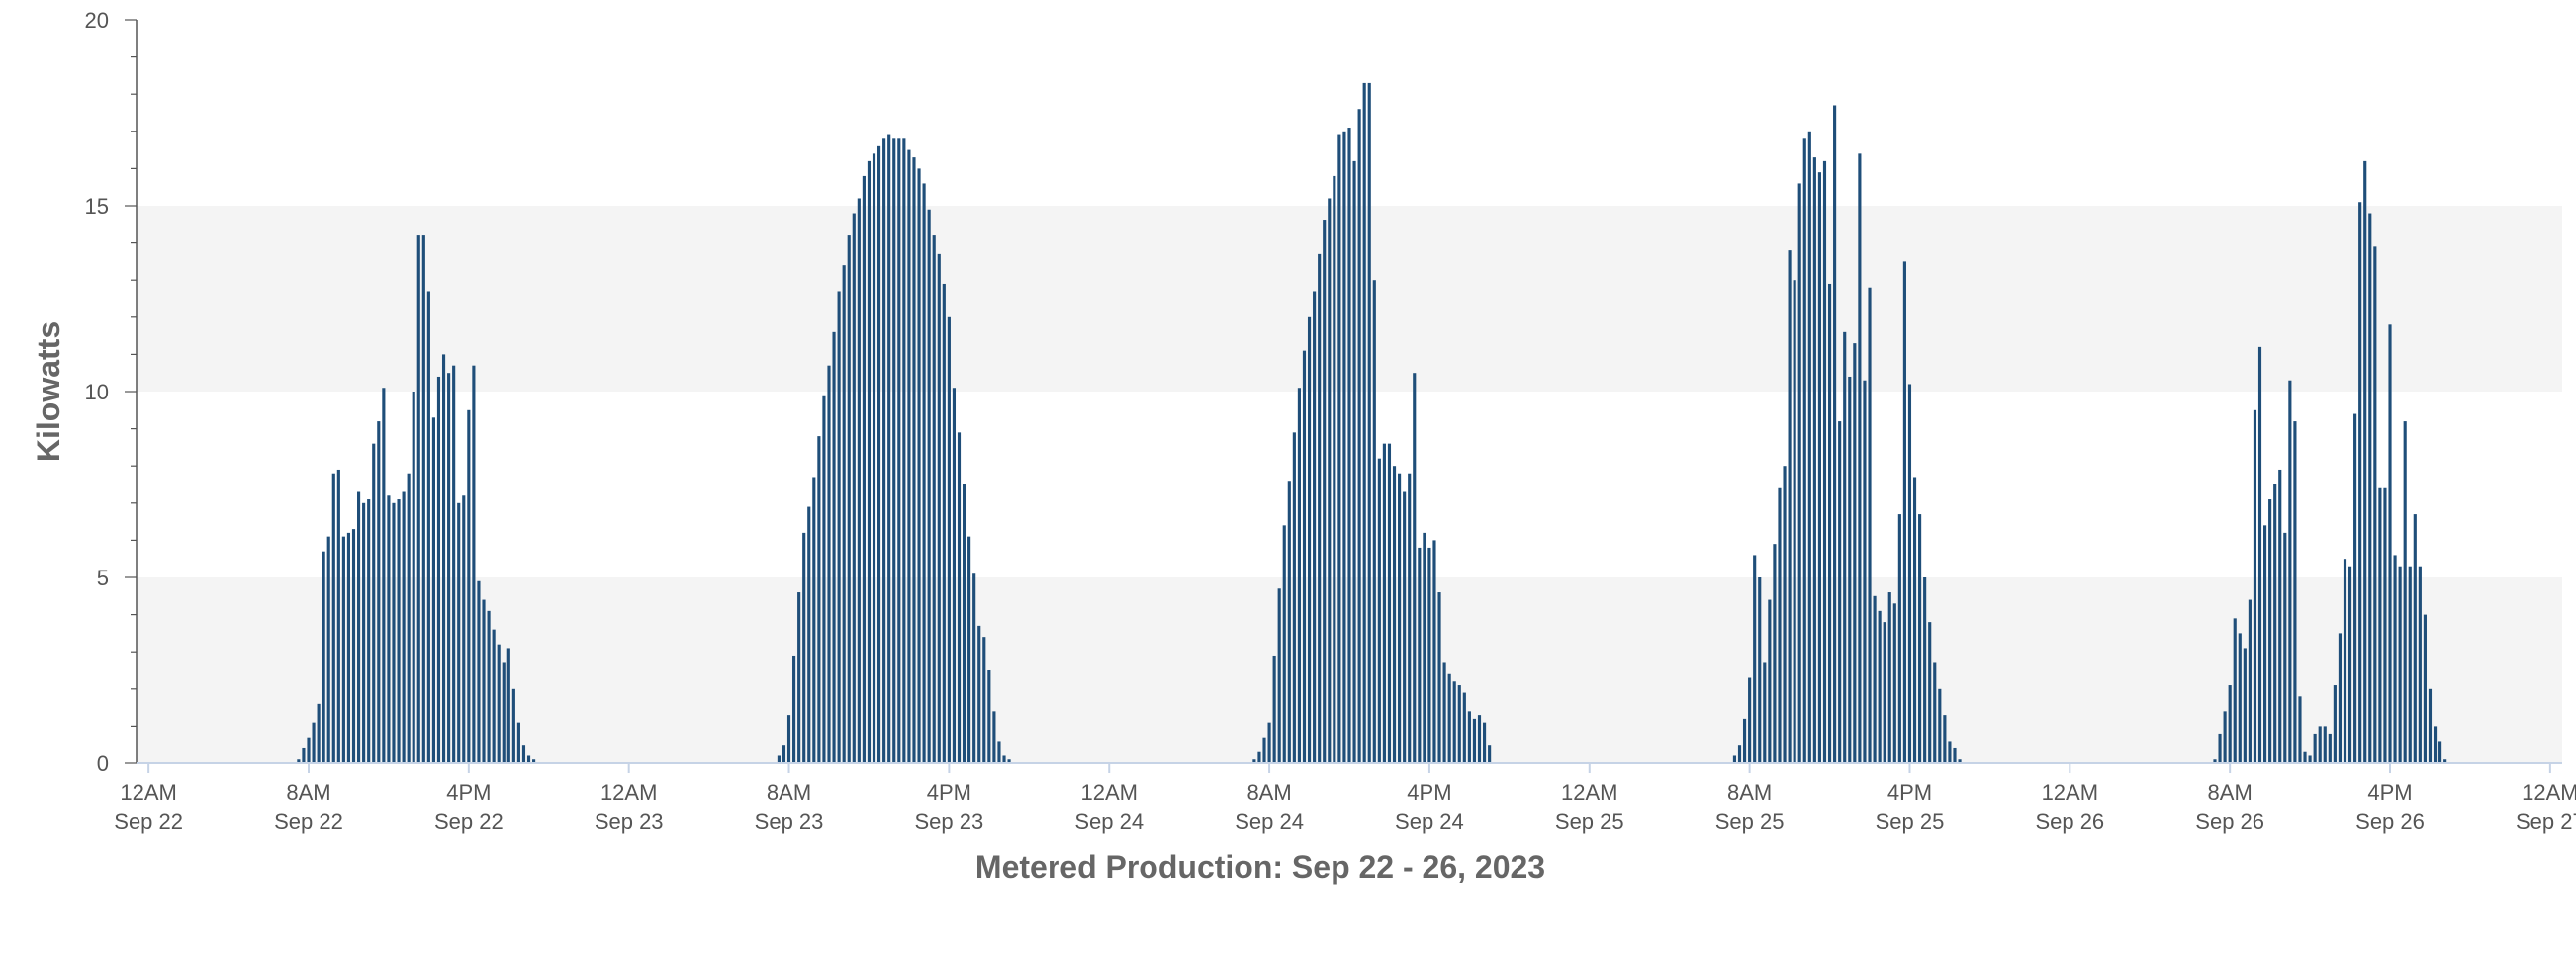 Image resolution: width=2576 pixels, height=967 pixels. What do you see at coordinates (97, 206) in the screenshot?
I see `y-tick-label: 15` at bounding box center [97, 206].